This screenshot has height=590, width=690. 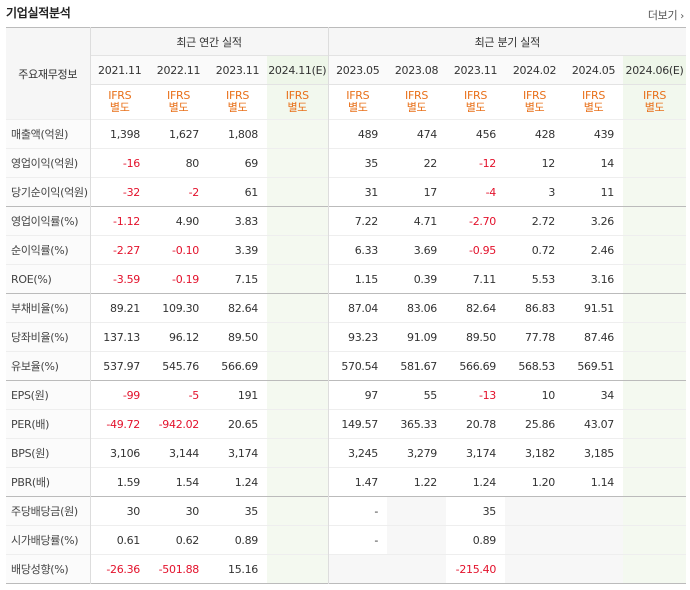 What do you see at coordinates (346, 134) in the screenshot?
I see `table-row: 매출액(억원) 1,398 1,627 1,808 489 474 456 428 439` at bounding box center [346, 134].